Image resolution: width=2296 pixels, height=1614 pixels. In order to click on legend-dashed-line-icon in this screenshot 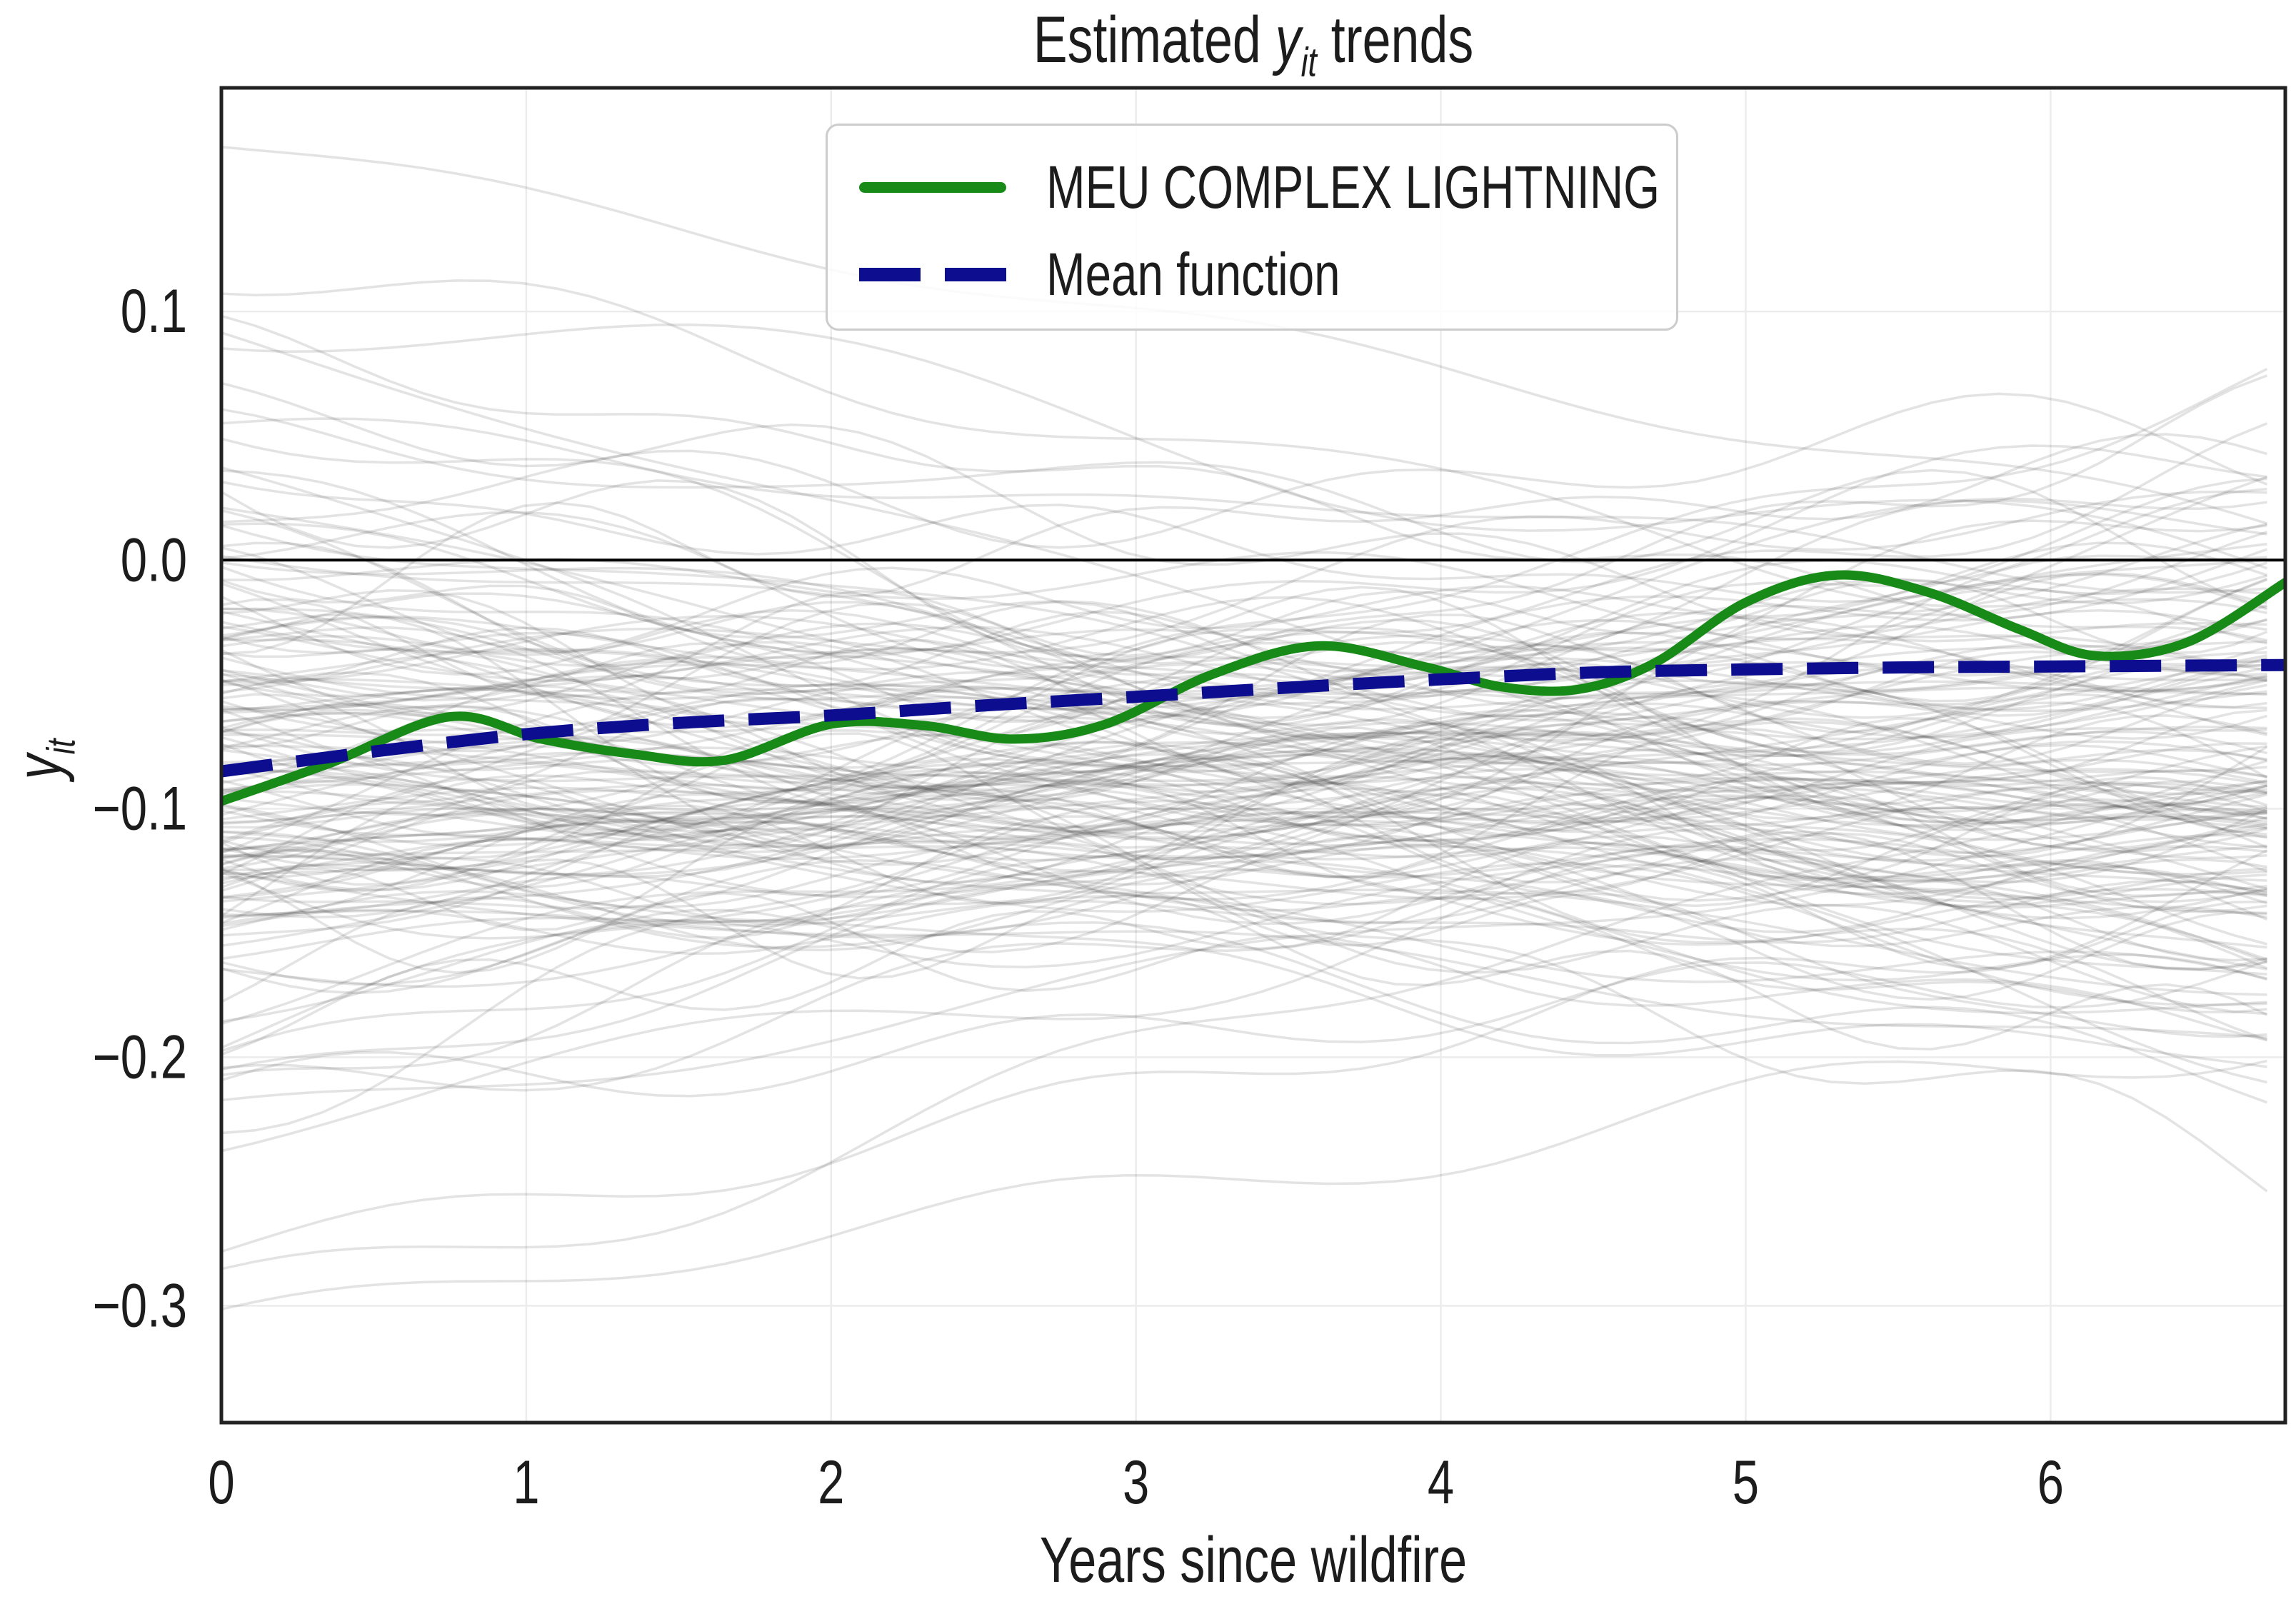, I will do `click(932, 274)`.